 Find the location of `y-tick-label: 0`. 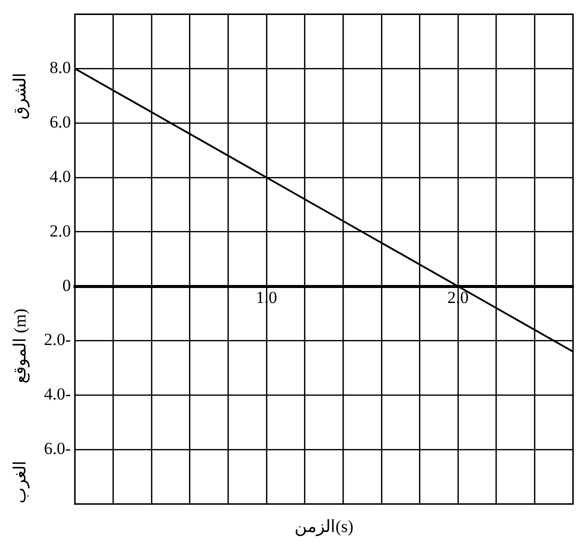

y-tick-label: 0 is located at coordinates (66, 285).